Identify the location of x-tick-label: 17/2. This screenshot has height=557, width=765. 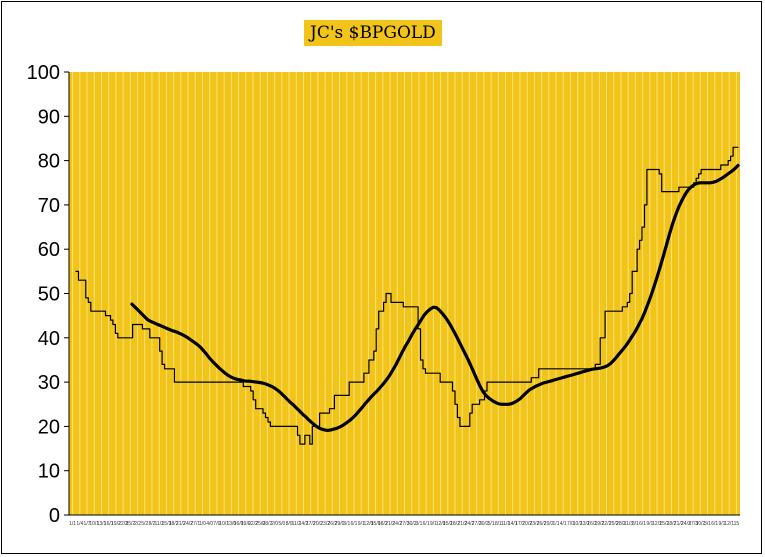
(311, 524).